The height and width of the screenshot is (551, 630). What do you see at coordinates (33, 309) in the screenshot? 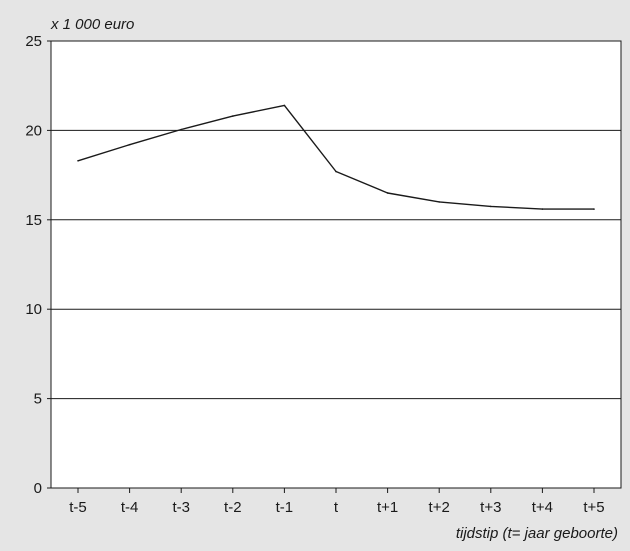
I see `y-tick-label: 10` at bounding box center [33, 309].